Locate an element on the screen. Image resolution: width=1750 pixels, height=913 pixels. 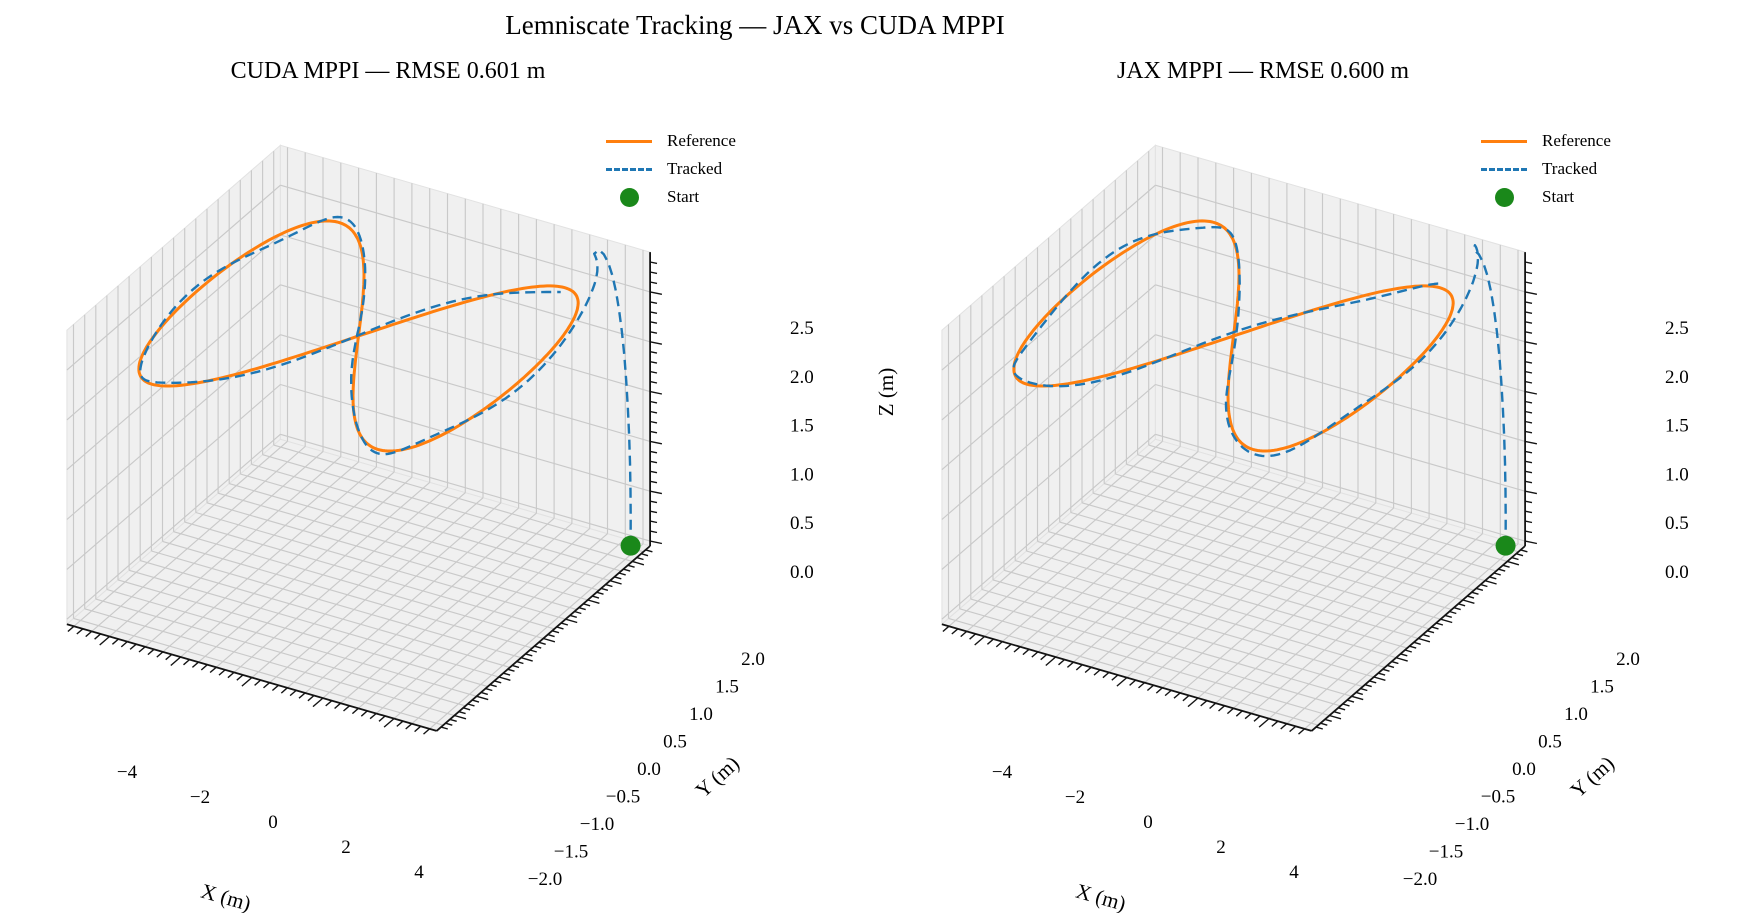
x-tick-label: −2 is located at coordinates (1075, 797).